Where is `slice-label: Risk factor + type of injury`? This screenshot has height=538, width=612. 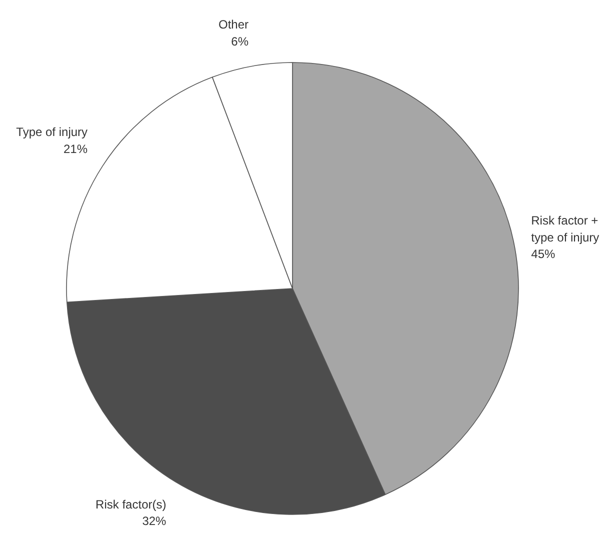
slice-label: Risk factor + type of injury is located at coordinates (565, 228).